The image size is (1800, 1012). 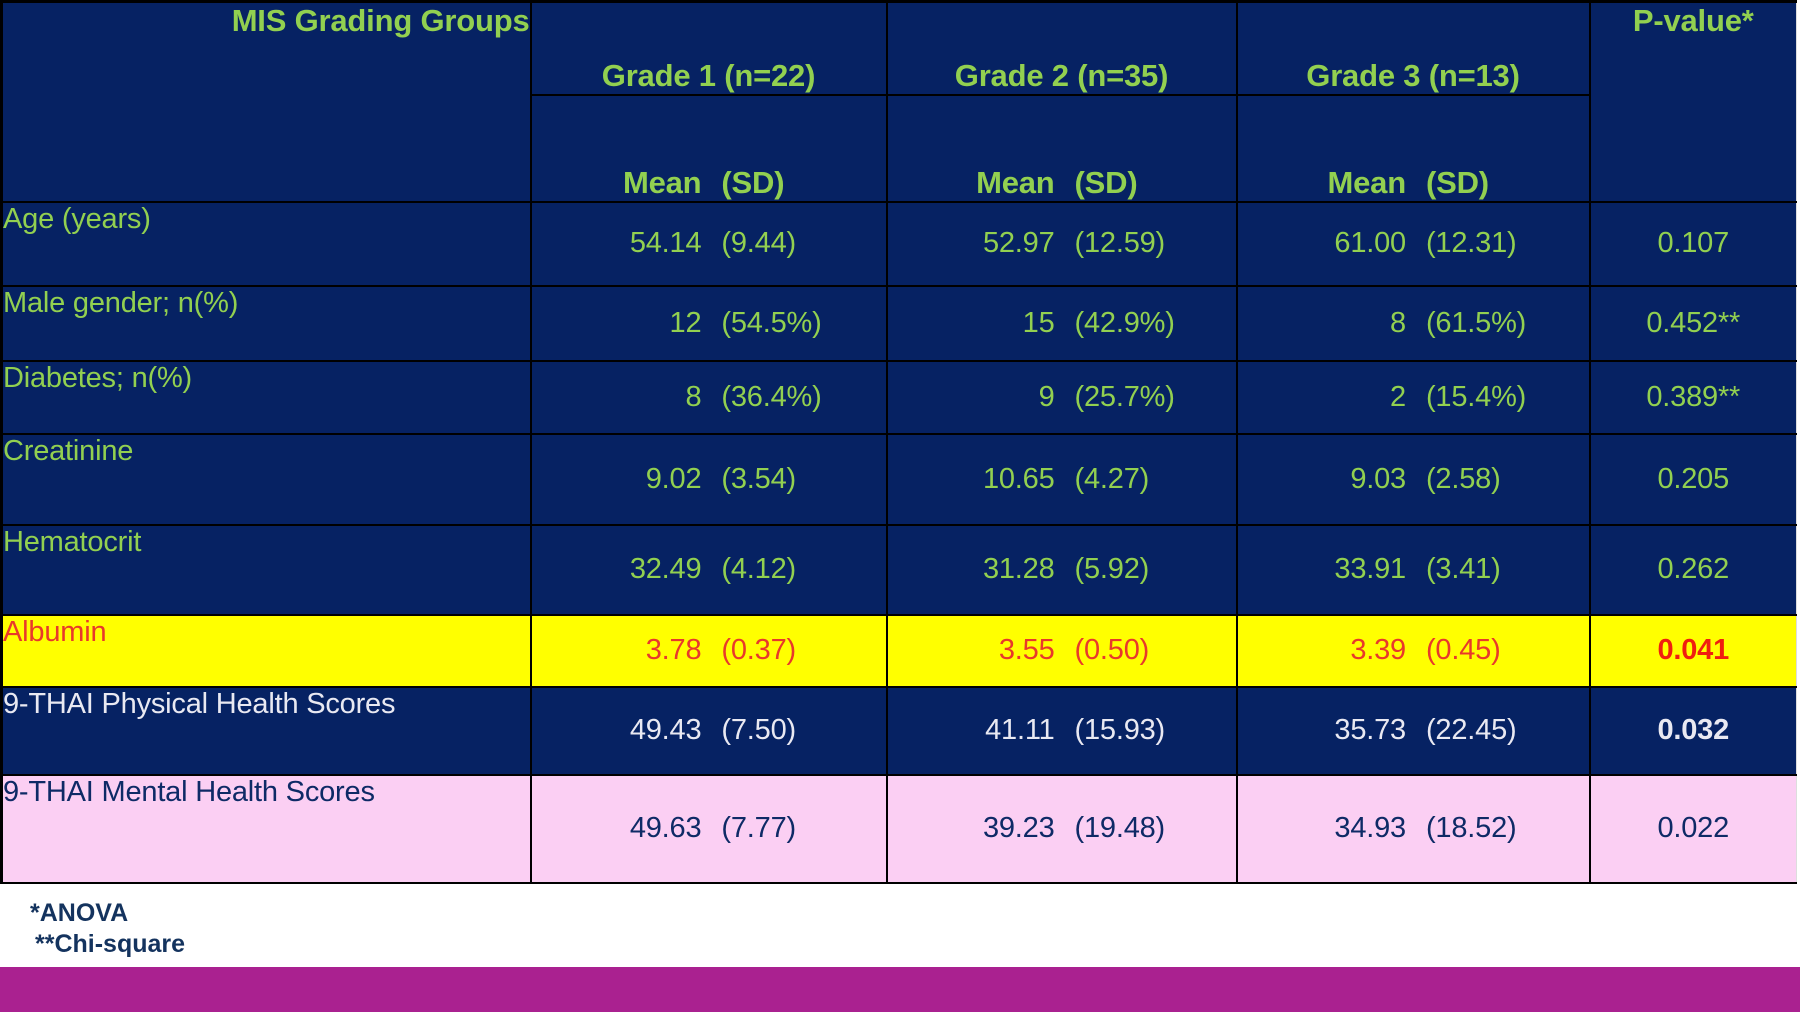 I want to click on sd-value: (61.5%), so click(x=1476, y=322).